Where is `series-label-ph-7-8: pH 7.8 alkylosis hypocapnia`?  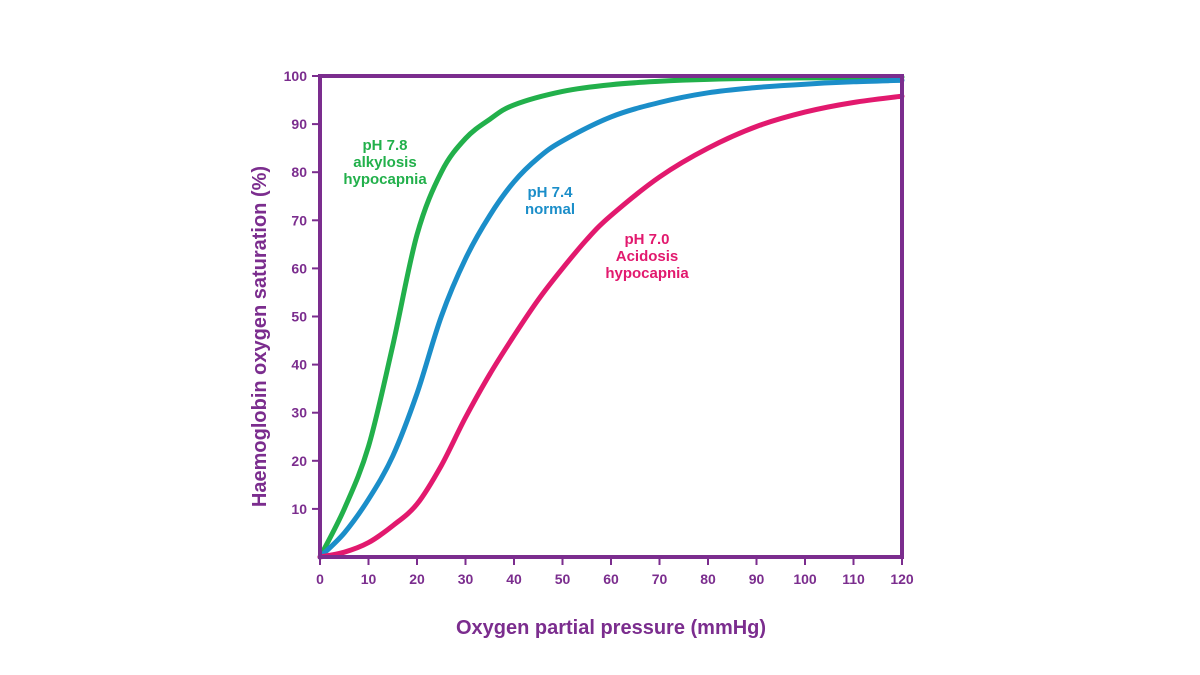 series-label-ph-7-8: pH 7.8 alkylosis hypocapnia is located at coordinates (385, 162).